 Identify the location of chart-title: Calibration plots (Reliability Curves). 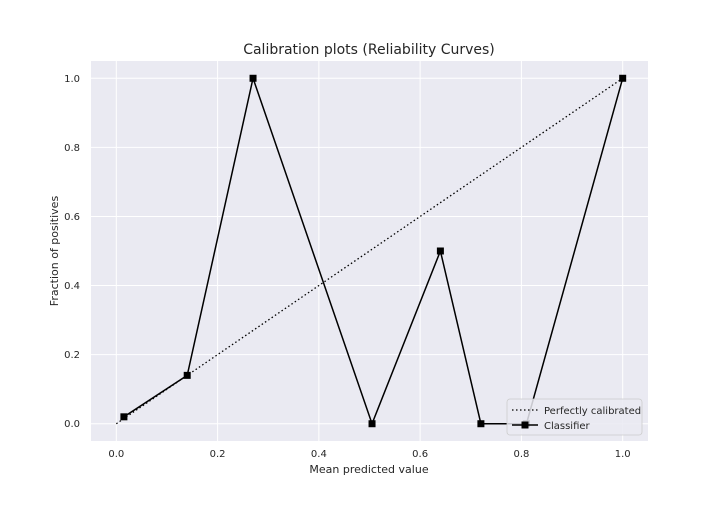
(369, 50).